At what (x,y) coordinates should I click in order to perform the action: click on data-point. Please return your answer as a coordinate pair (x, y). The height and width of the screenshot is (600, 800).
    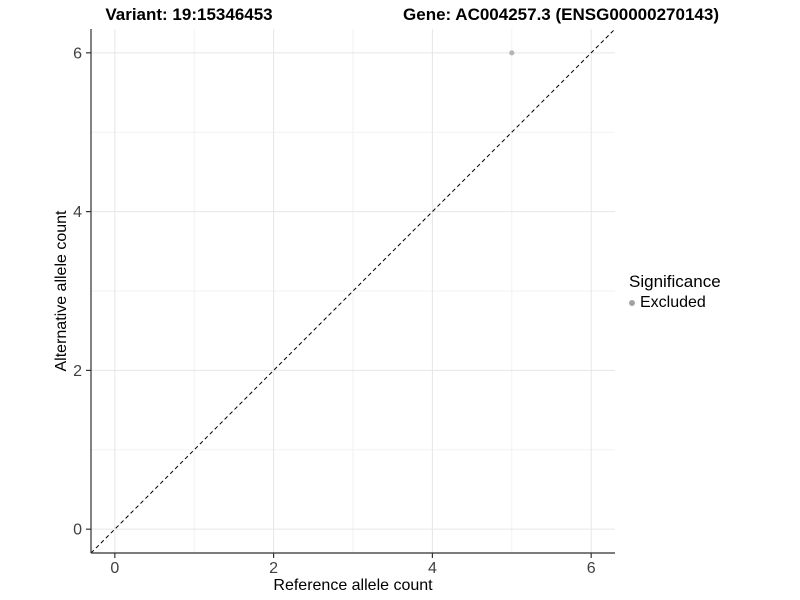
    Looking at the image, I should click on (512, 53).